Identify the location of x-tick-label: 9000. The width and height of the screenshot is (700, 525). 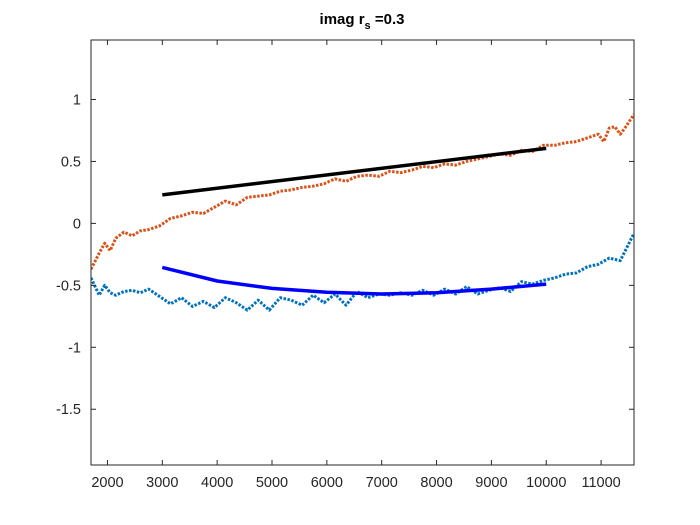
(491, 483).